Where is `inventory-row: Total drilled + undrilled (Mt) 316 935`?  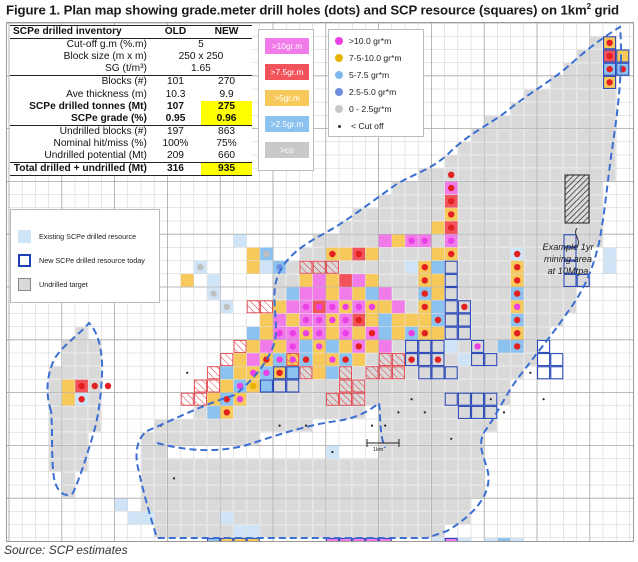 inventory-row: Total drilled + undrilled (Mt) 316 935 is located at coordinates (131, 169).